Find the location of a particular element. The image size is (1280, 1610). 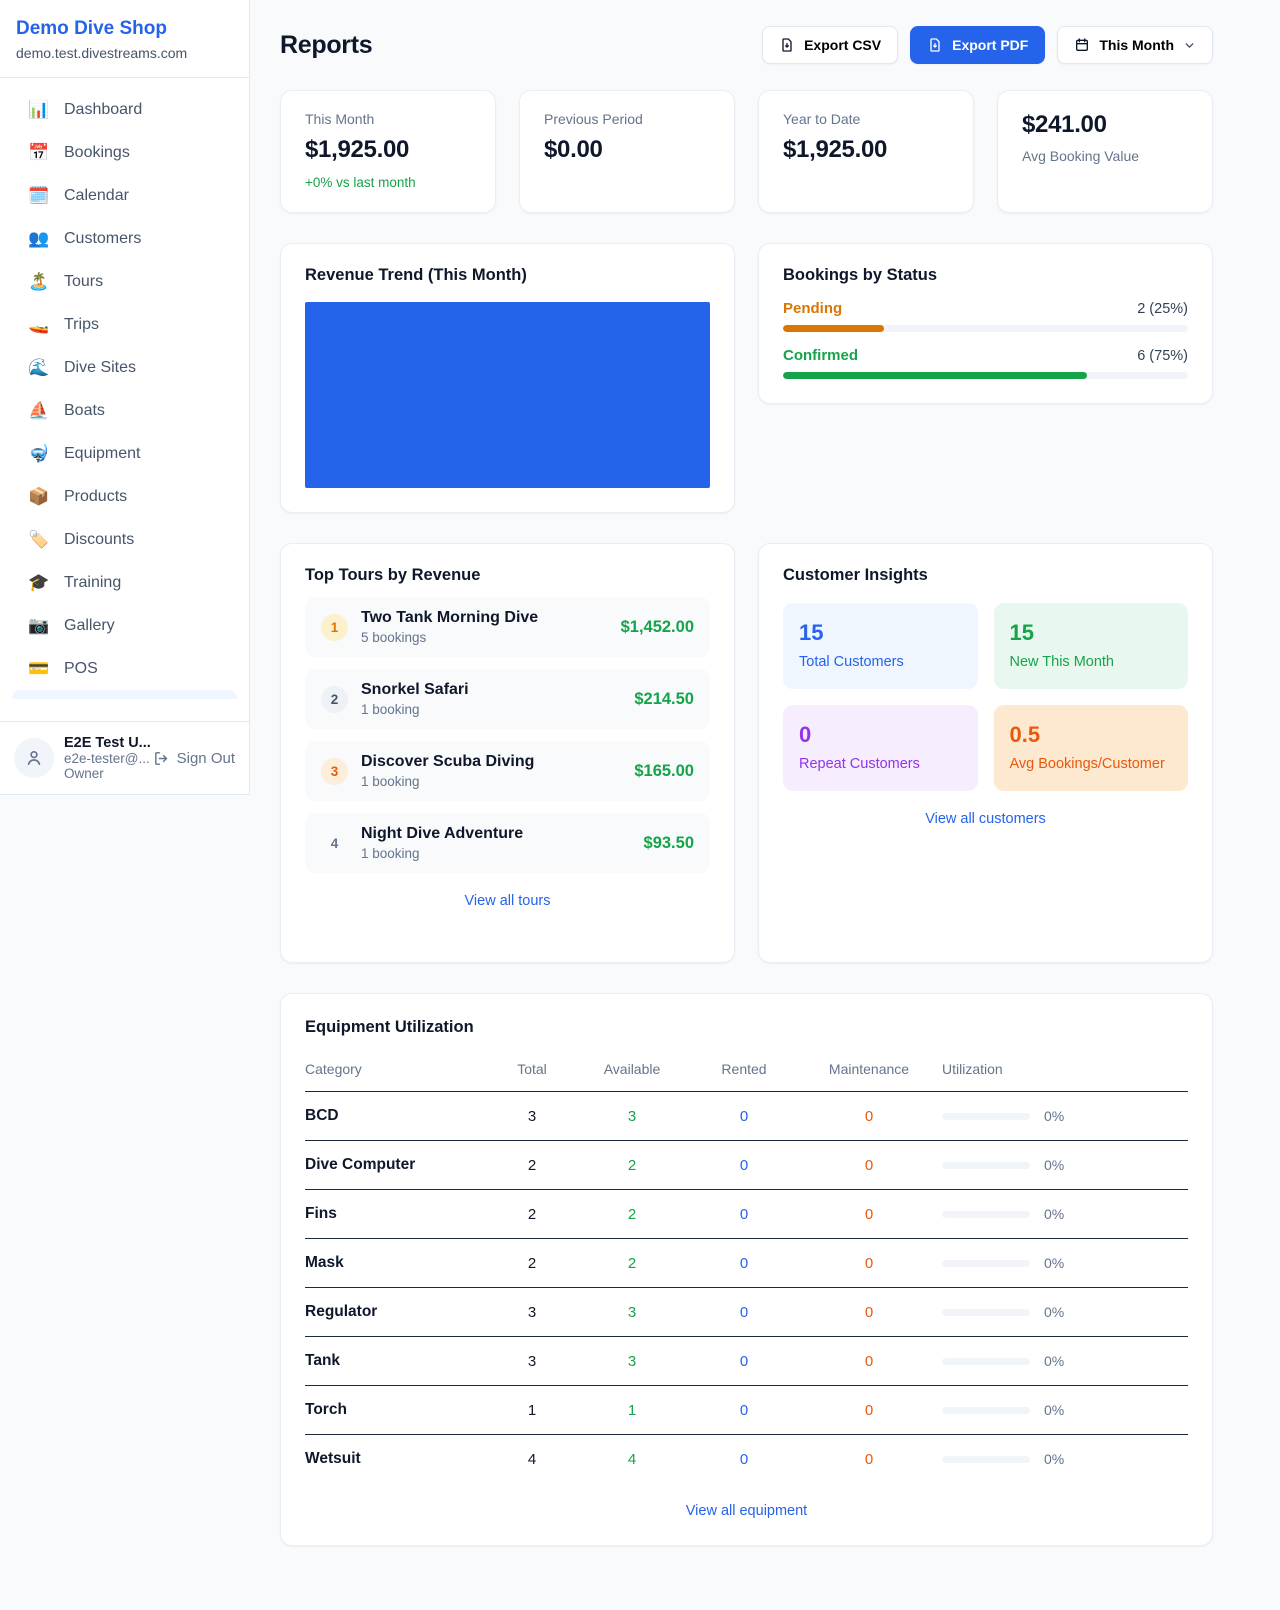

insight-tile-total-customers: 15 Total Customers is located at coordinates (880, 646).